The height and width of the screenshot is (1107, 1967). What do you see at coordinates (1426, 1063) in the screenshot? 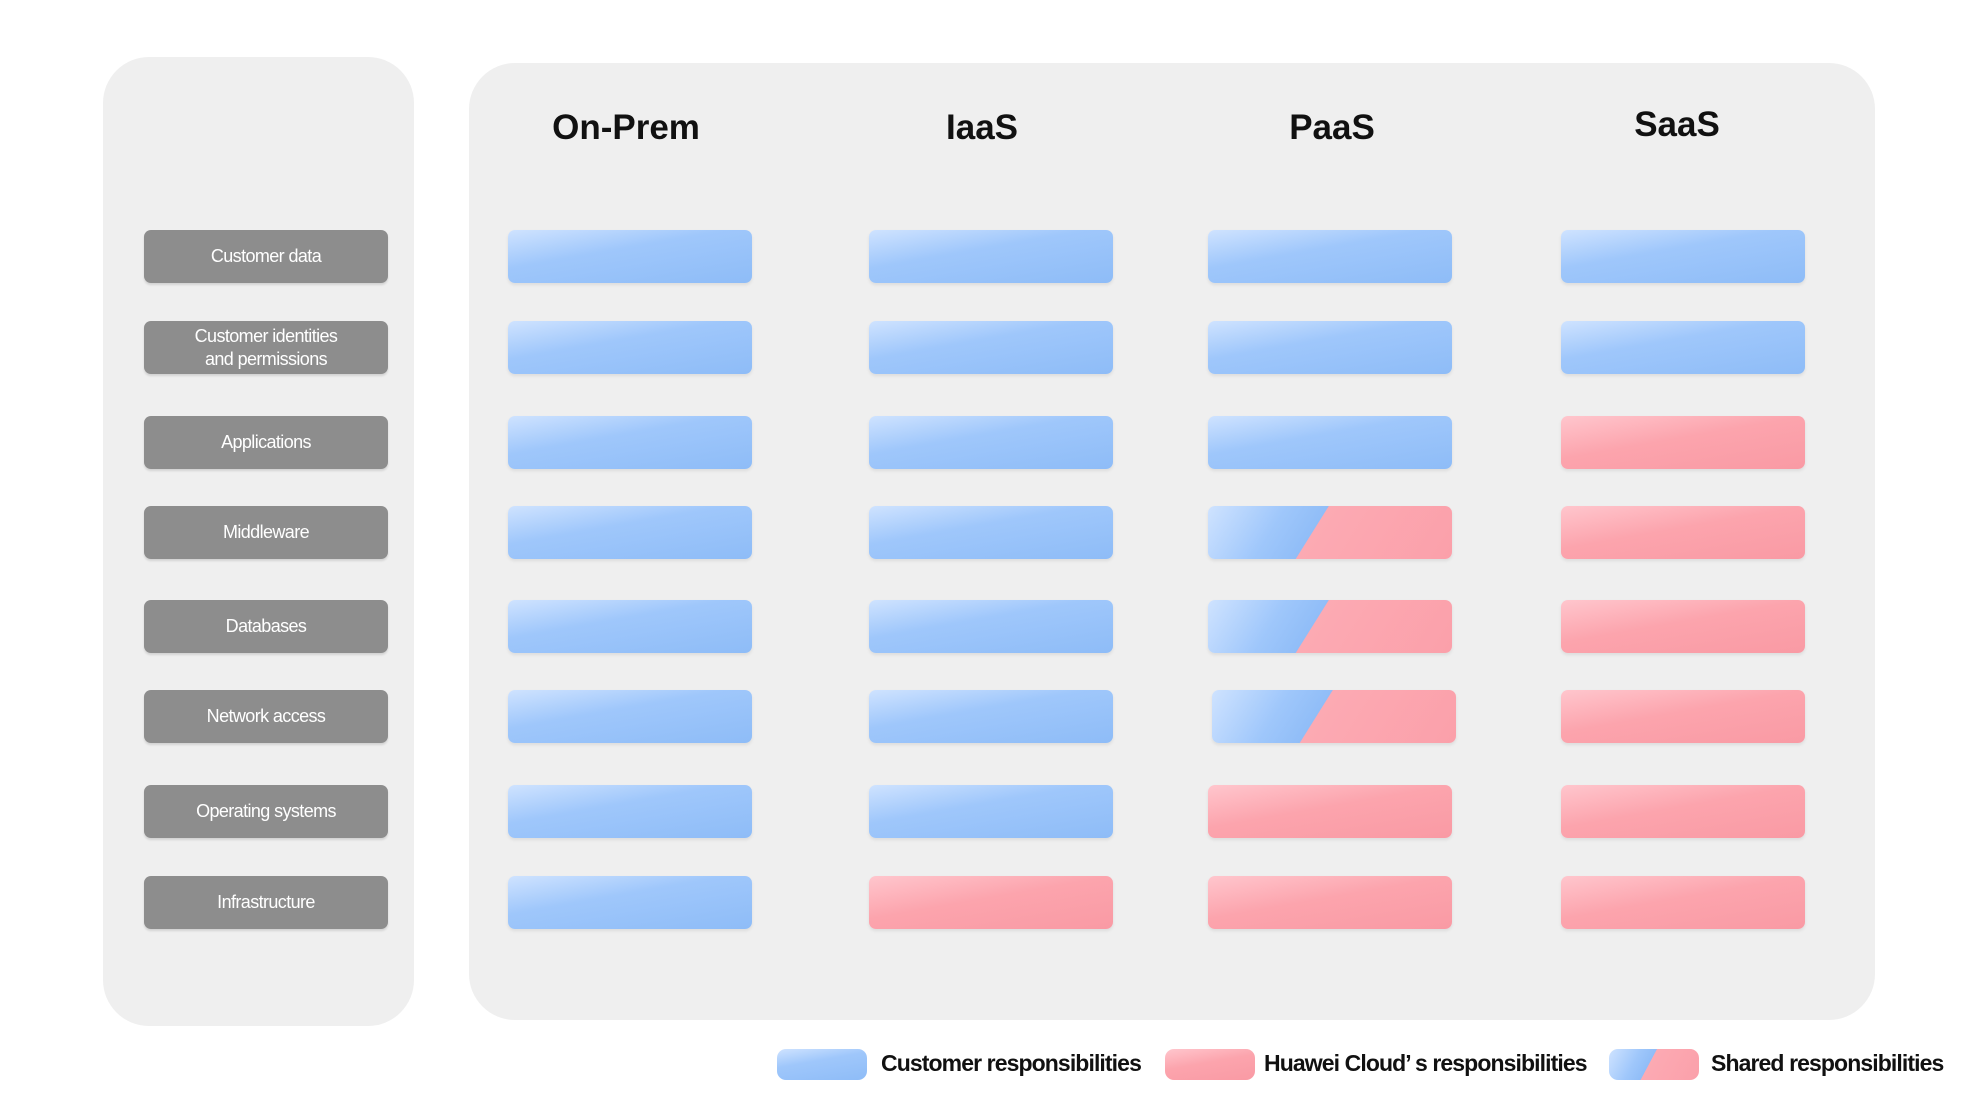
I see `legend-label-huawei: Huawei Cloud’ s responsibilities` at bounding box center [1426, 1063].